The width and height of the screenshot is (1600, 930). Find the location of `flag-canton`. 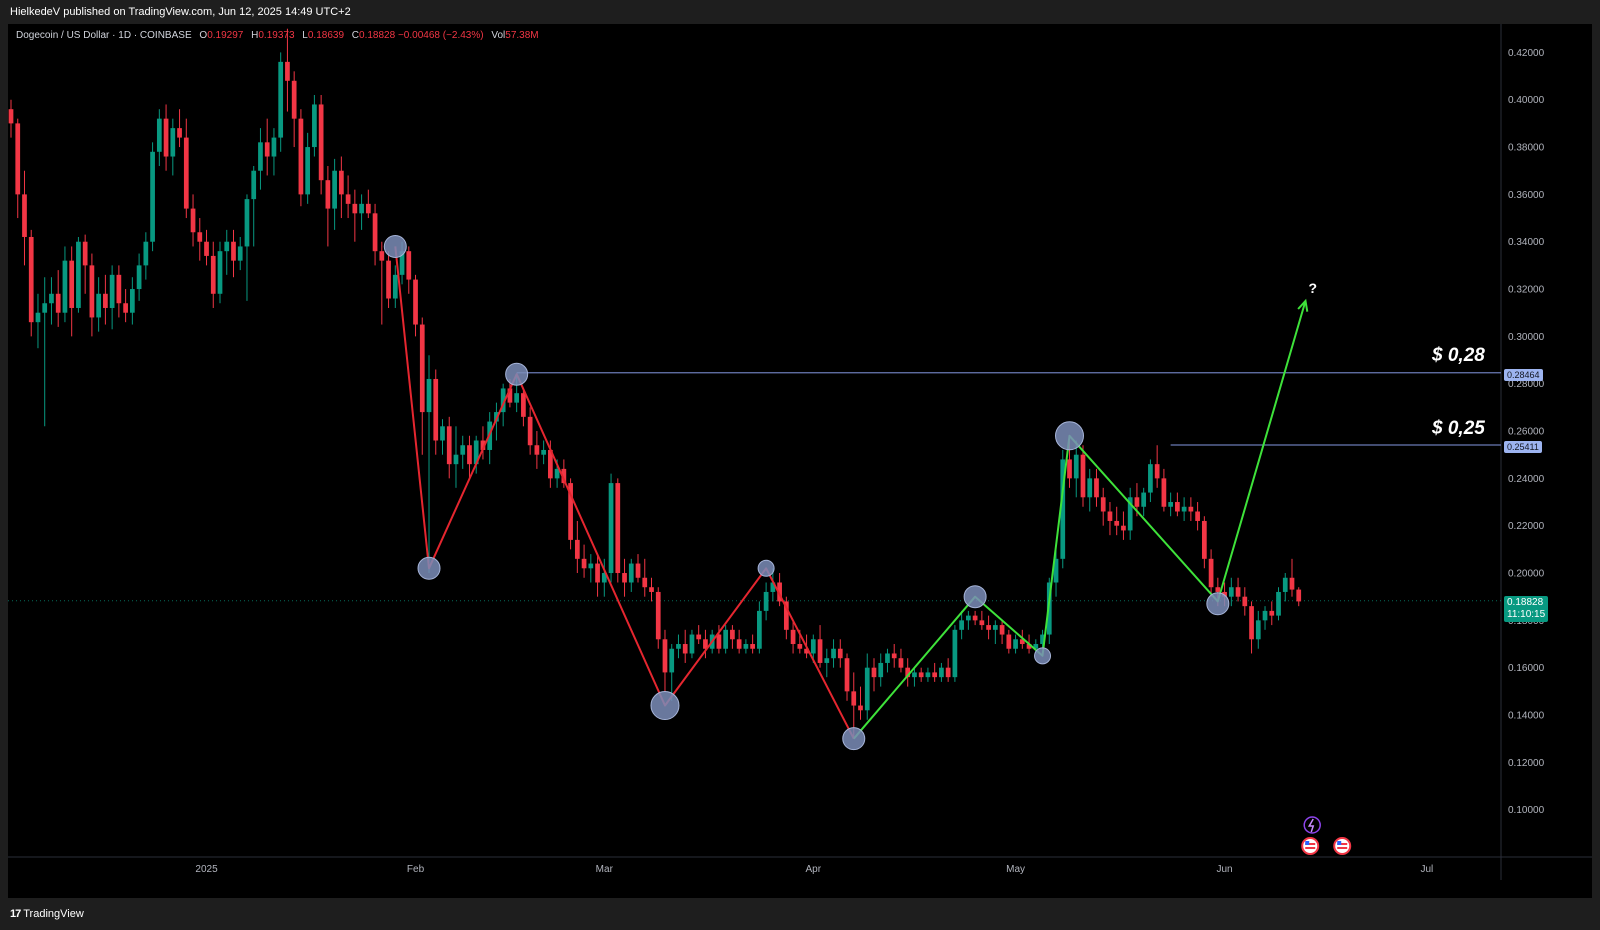

flag-canton is located at coordinates (1339, 843).